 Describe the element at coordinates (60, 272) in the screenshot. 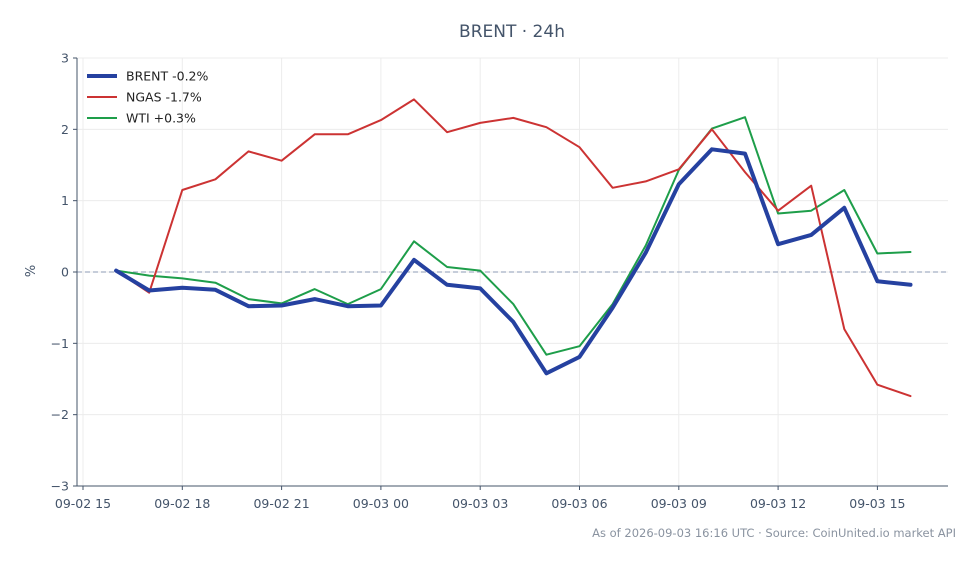

I see `y-tick-labels: −3 −2 −1 0 1 2 3` at that location.